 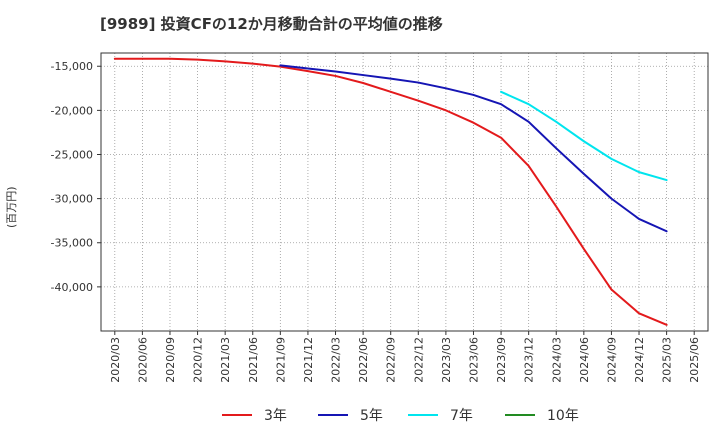 I want to click on x-tick-label: 2021/03, so click(x=225, y=360).